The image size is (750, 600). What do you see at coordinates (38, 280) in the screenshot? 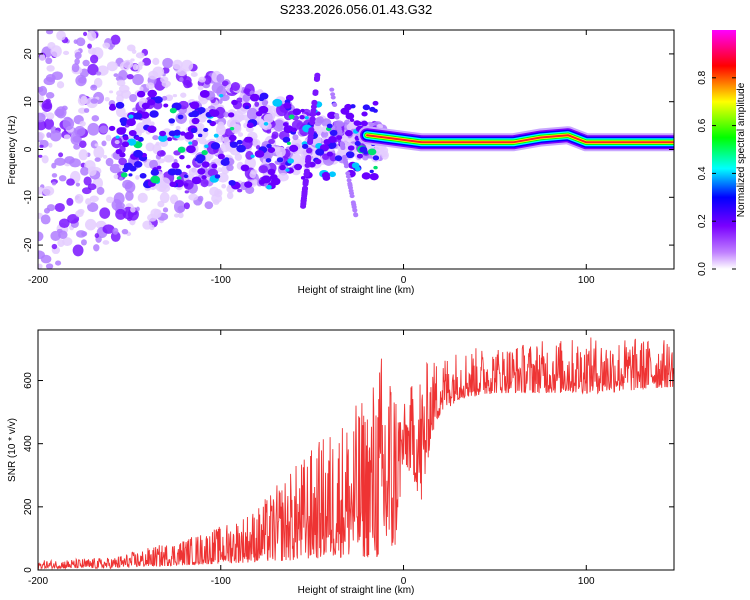
I see `spectrogram-xtick-label: -200` at bounding box center [38, 280].